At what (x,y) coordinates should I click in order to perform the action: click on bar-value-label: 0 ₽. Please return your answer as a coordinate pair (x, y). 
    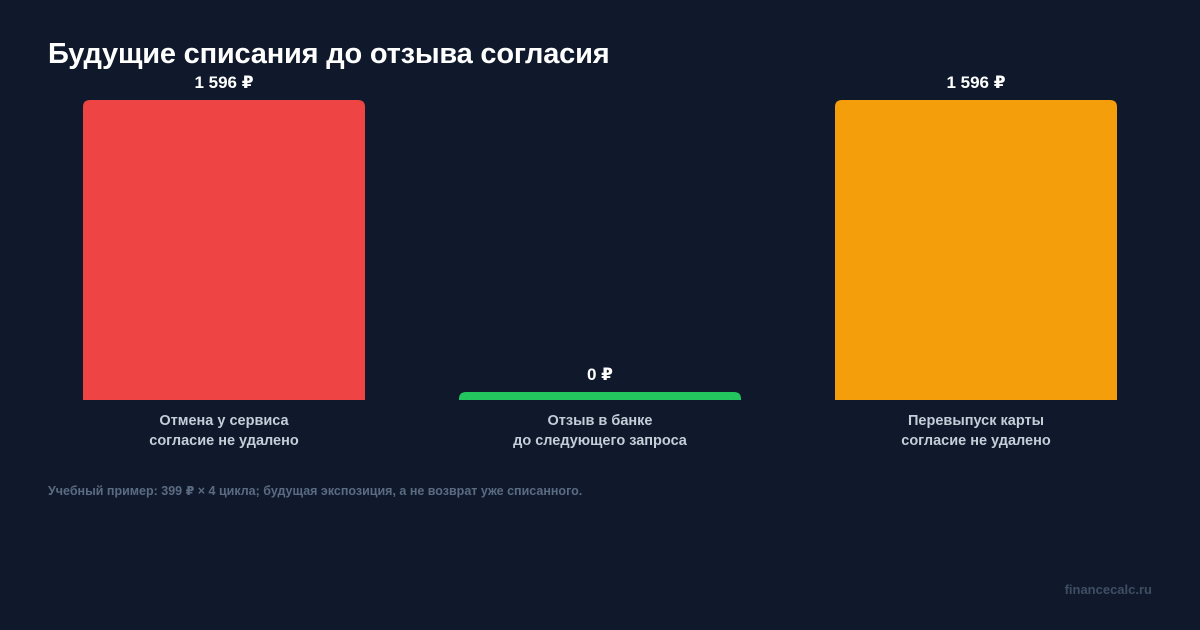
    Looking at the image, I should click on (600, 374).